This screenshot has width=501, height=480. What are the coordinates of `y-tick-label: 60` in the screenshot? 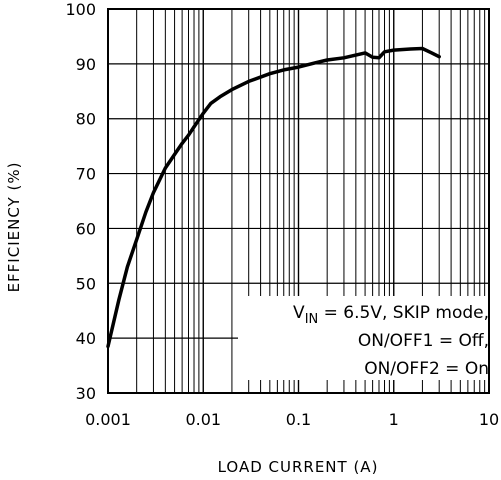 It's located at (86, 228).